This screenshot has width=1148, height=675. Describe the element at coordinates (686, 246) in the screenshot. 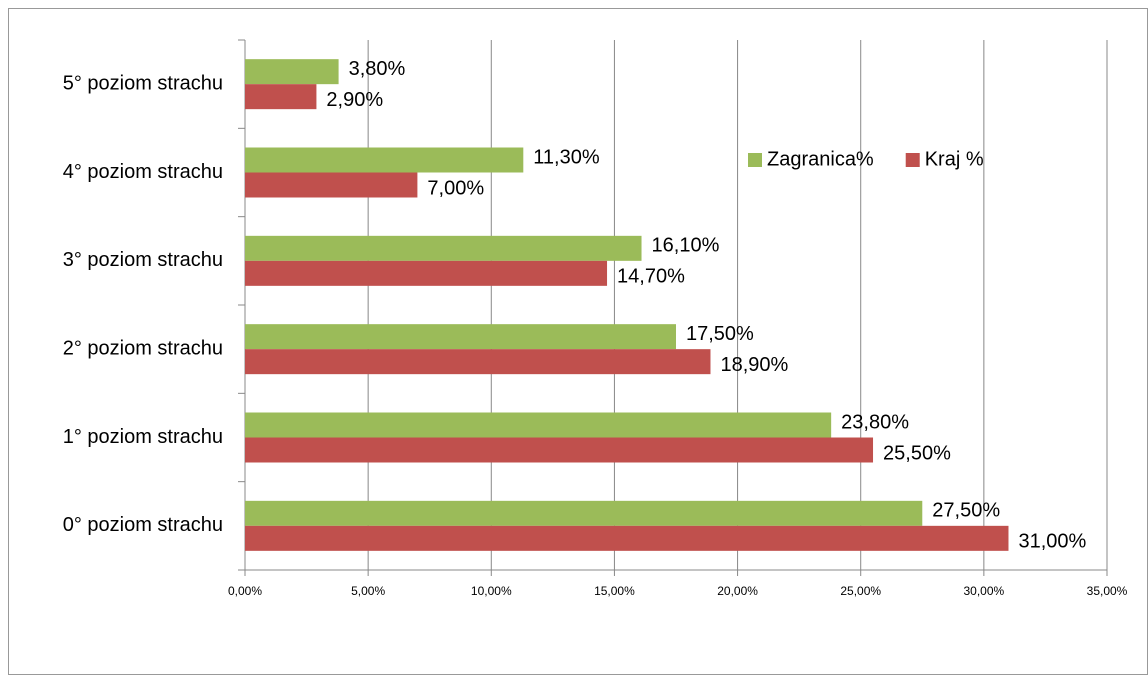

I see `value-label: 16,10%` at that location.